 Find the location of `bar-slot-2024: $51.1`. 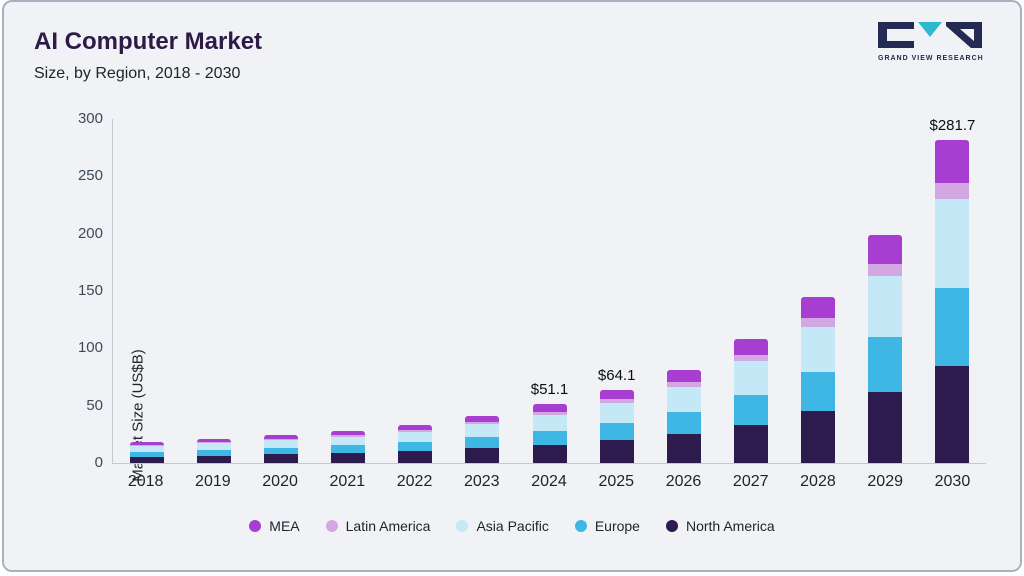

bar-slot-2024: $51.1 is located at coordinates (549, 291).